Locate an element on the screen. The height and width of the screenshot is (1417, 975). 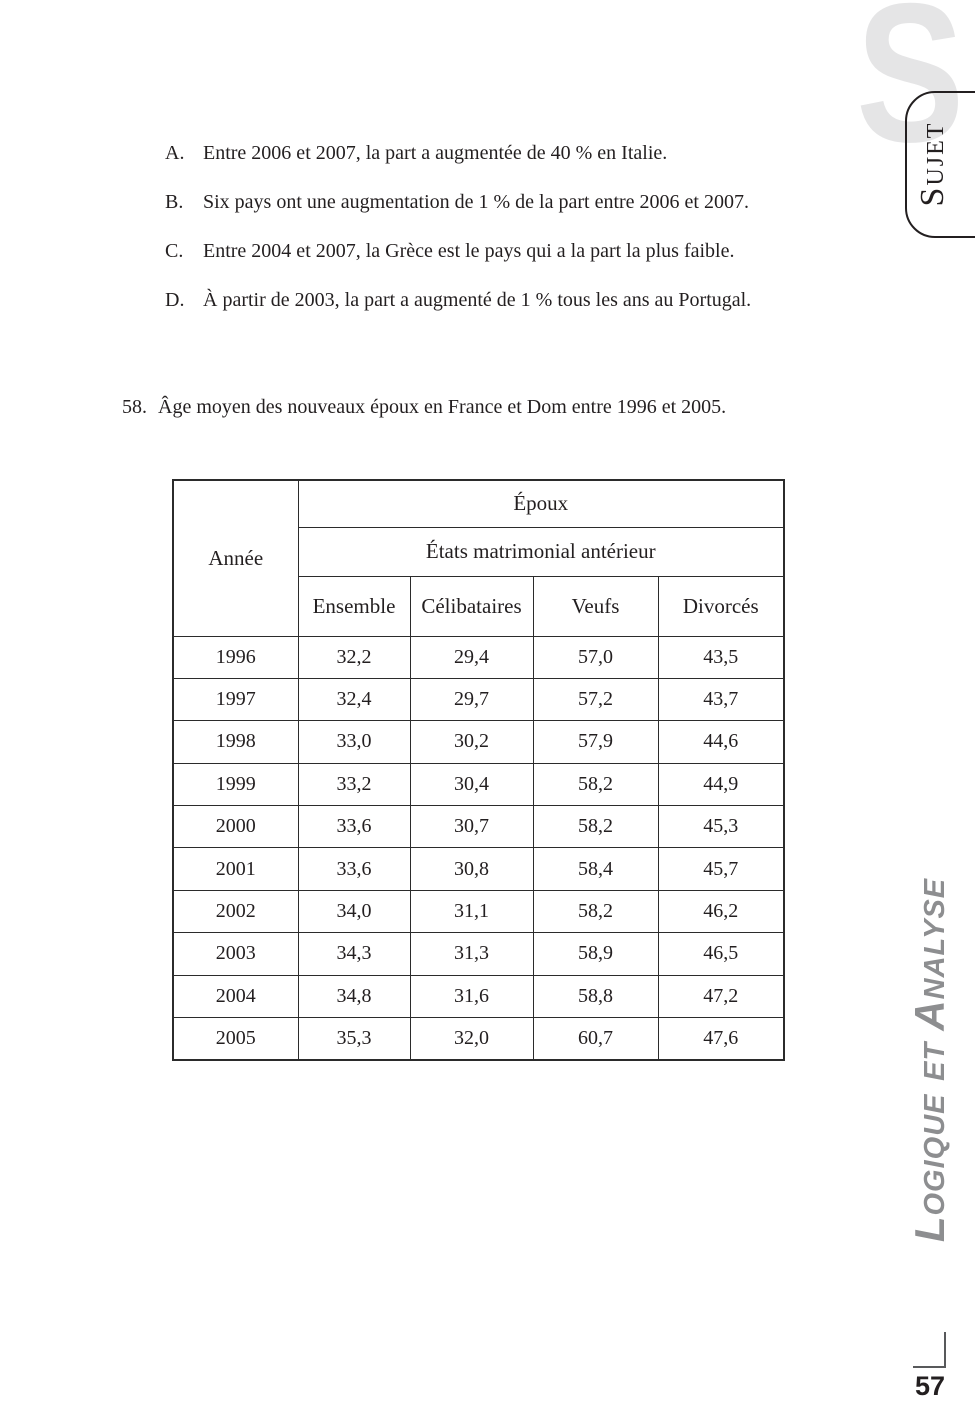
value-cell: 33,2 is located at coordinates (354, 784).